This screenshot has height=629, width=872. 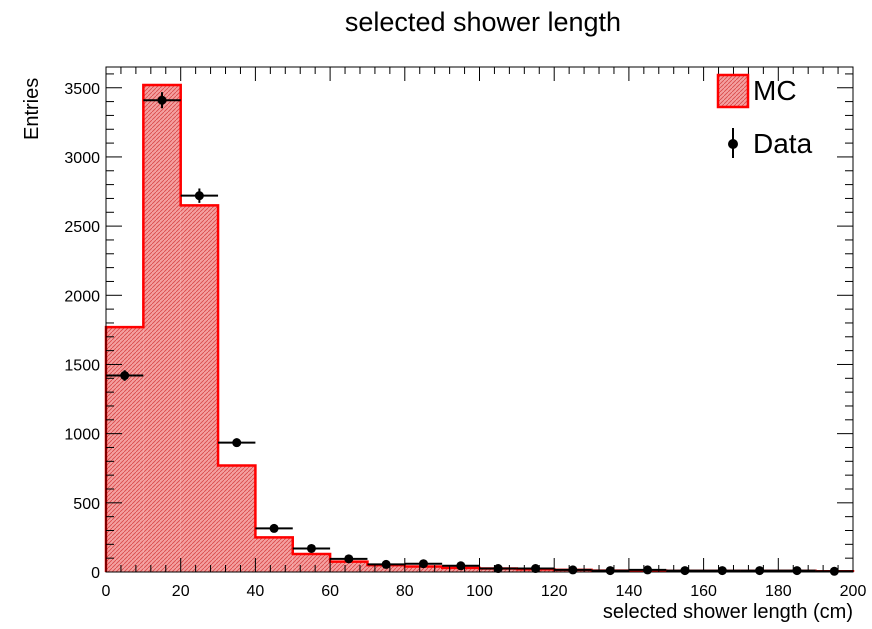 I want to click on x-tick-label: 140, so click(x=629, y=591).